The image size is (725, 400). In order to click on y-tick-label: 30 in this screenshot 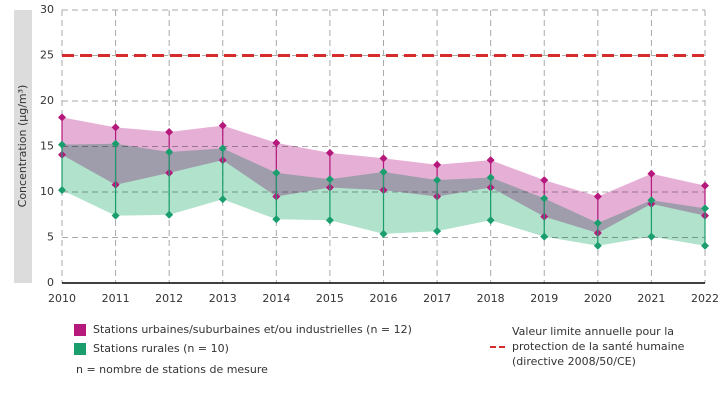, I will do `click(47, 9)`.